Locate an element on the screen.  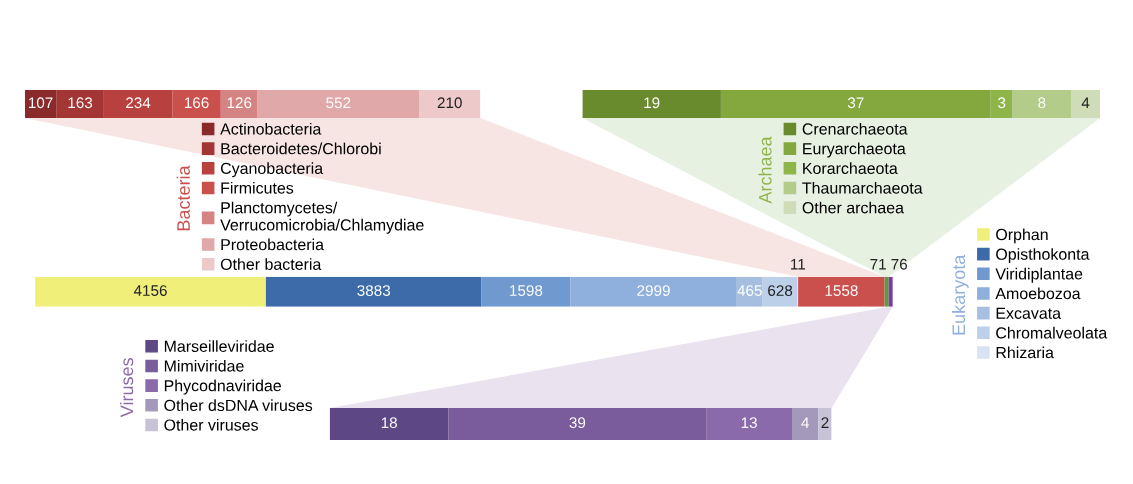
data-label: 210 is located at coordinates (449, 103).